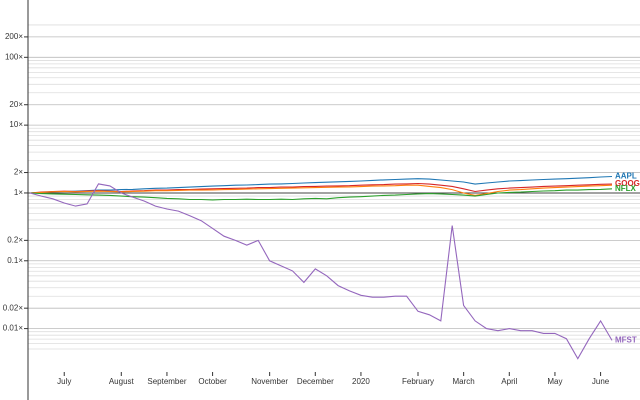 The height and width of the screenshot is (400, 640). Describe the element at coordinates (18, 172) in the screenshot. I see `y-tick-label: 2×` at that location.